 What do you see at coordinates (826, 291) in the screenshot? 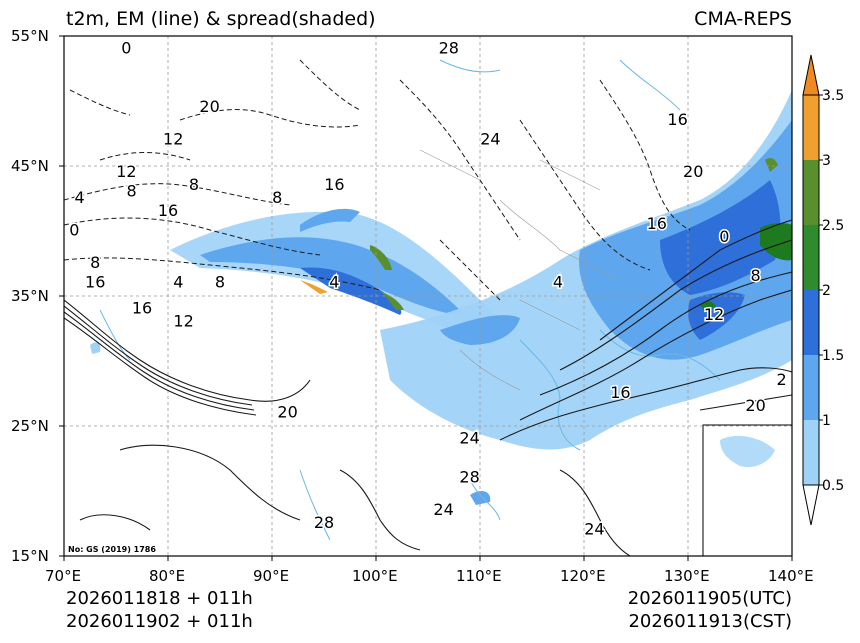
I see `colorbar-tick: 2` at bounding box center [826, 291].